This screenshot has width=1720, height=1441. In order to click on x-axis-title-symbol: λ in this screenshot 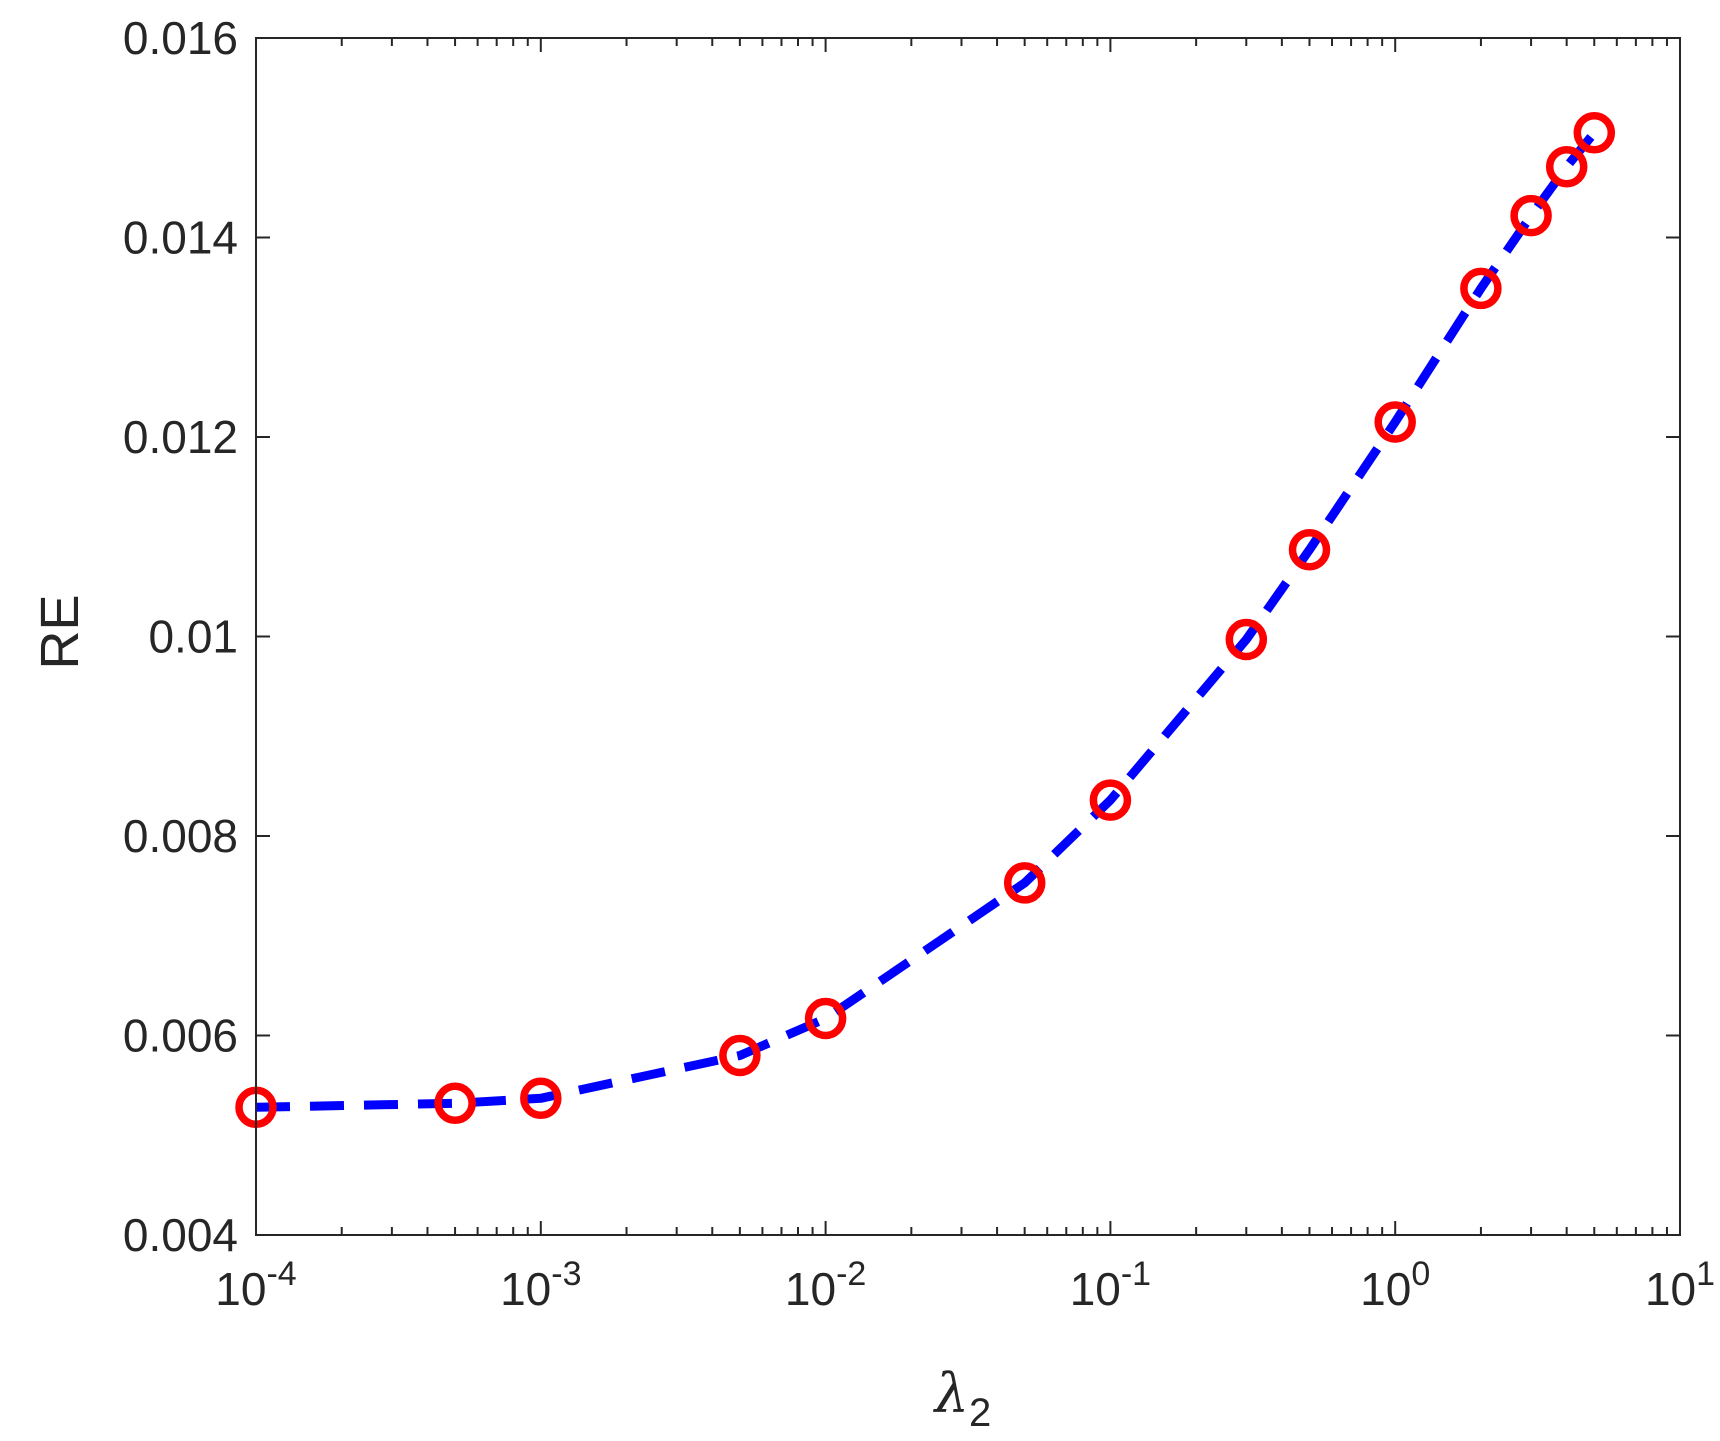, I will do `click(951, 1393)`.